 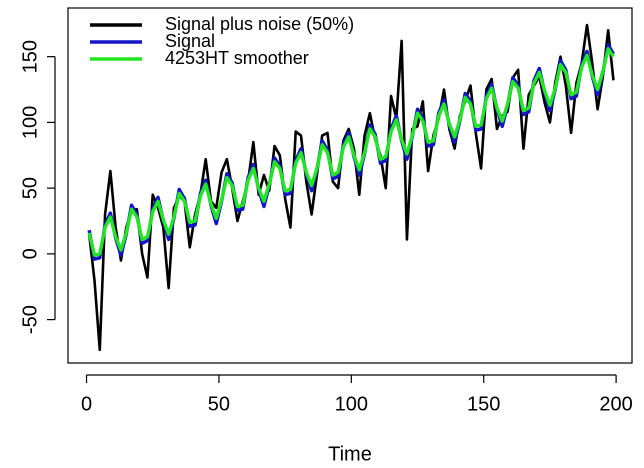 What do you see at coordinates (86, 404) in the screenshot?
I see `x-tick-label: 0` at bounding box center [86, 404].